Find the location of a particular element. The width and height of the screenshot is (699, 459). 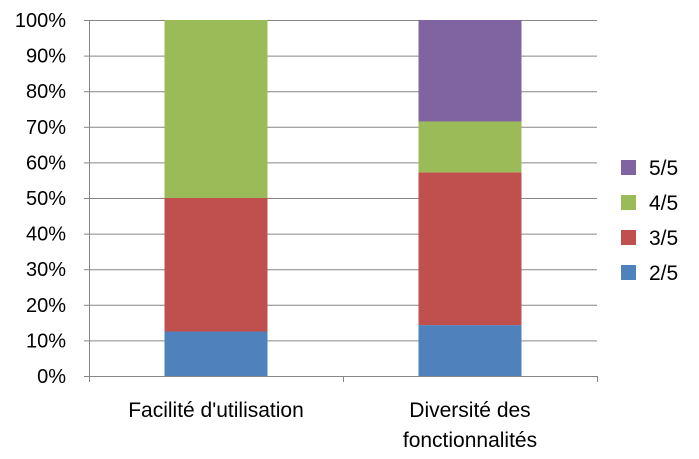

y-axis-tick-labels: 0% 10% 20% 30% 40% 50% 60% 70% 80% 90% 100% is located at coordinates (40, 199).